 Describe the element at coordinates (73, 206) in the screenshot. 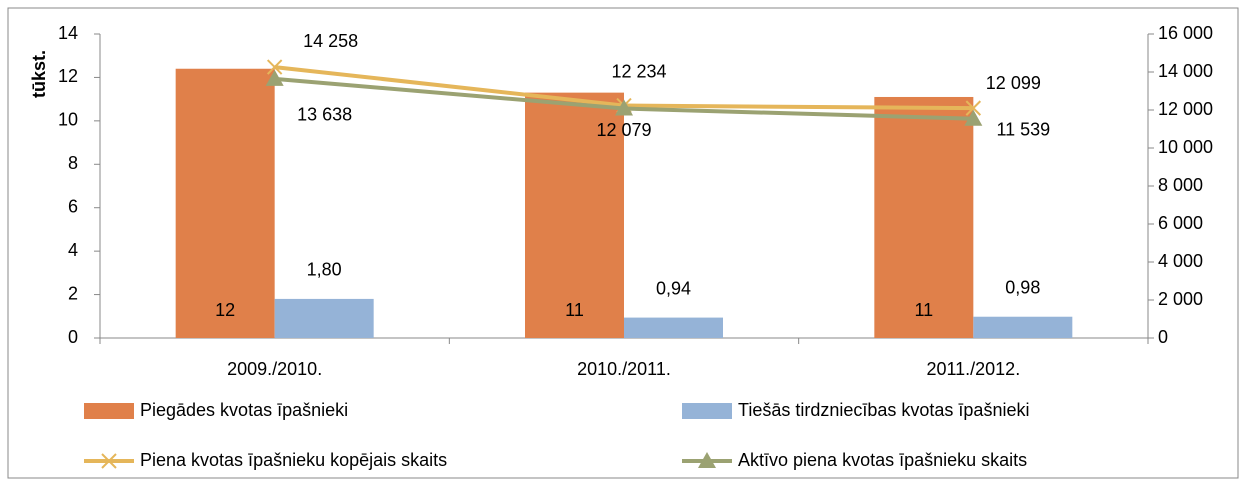

I see `y-tick-label: 6` at that location.